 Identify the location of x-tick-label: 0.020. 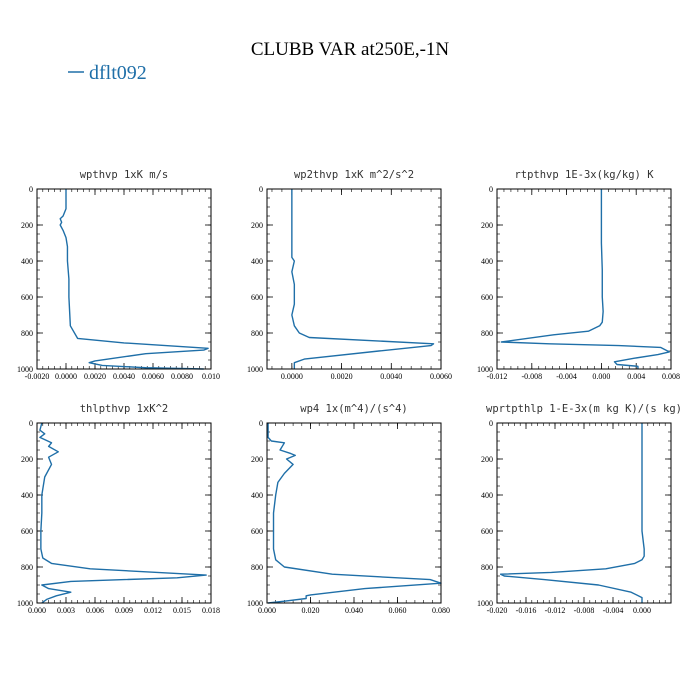
(311, 610).